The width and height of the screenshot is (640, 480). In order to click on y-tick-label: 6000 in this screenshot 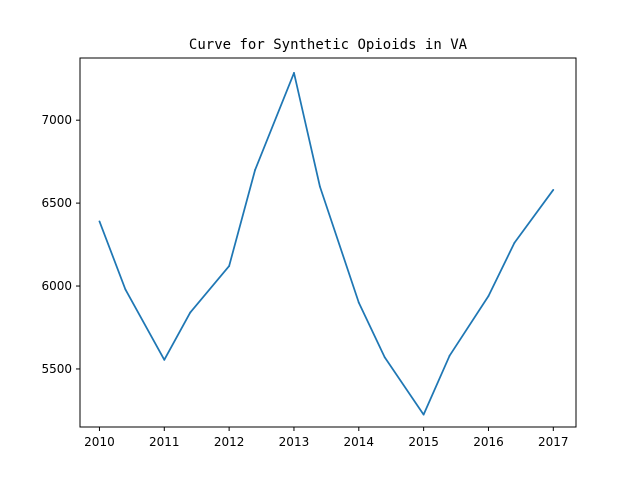, I will do `click(56, 286)`.